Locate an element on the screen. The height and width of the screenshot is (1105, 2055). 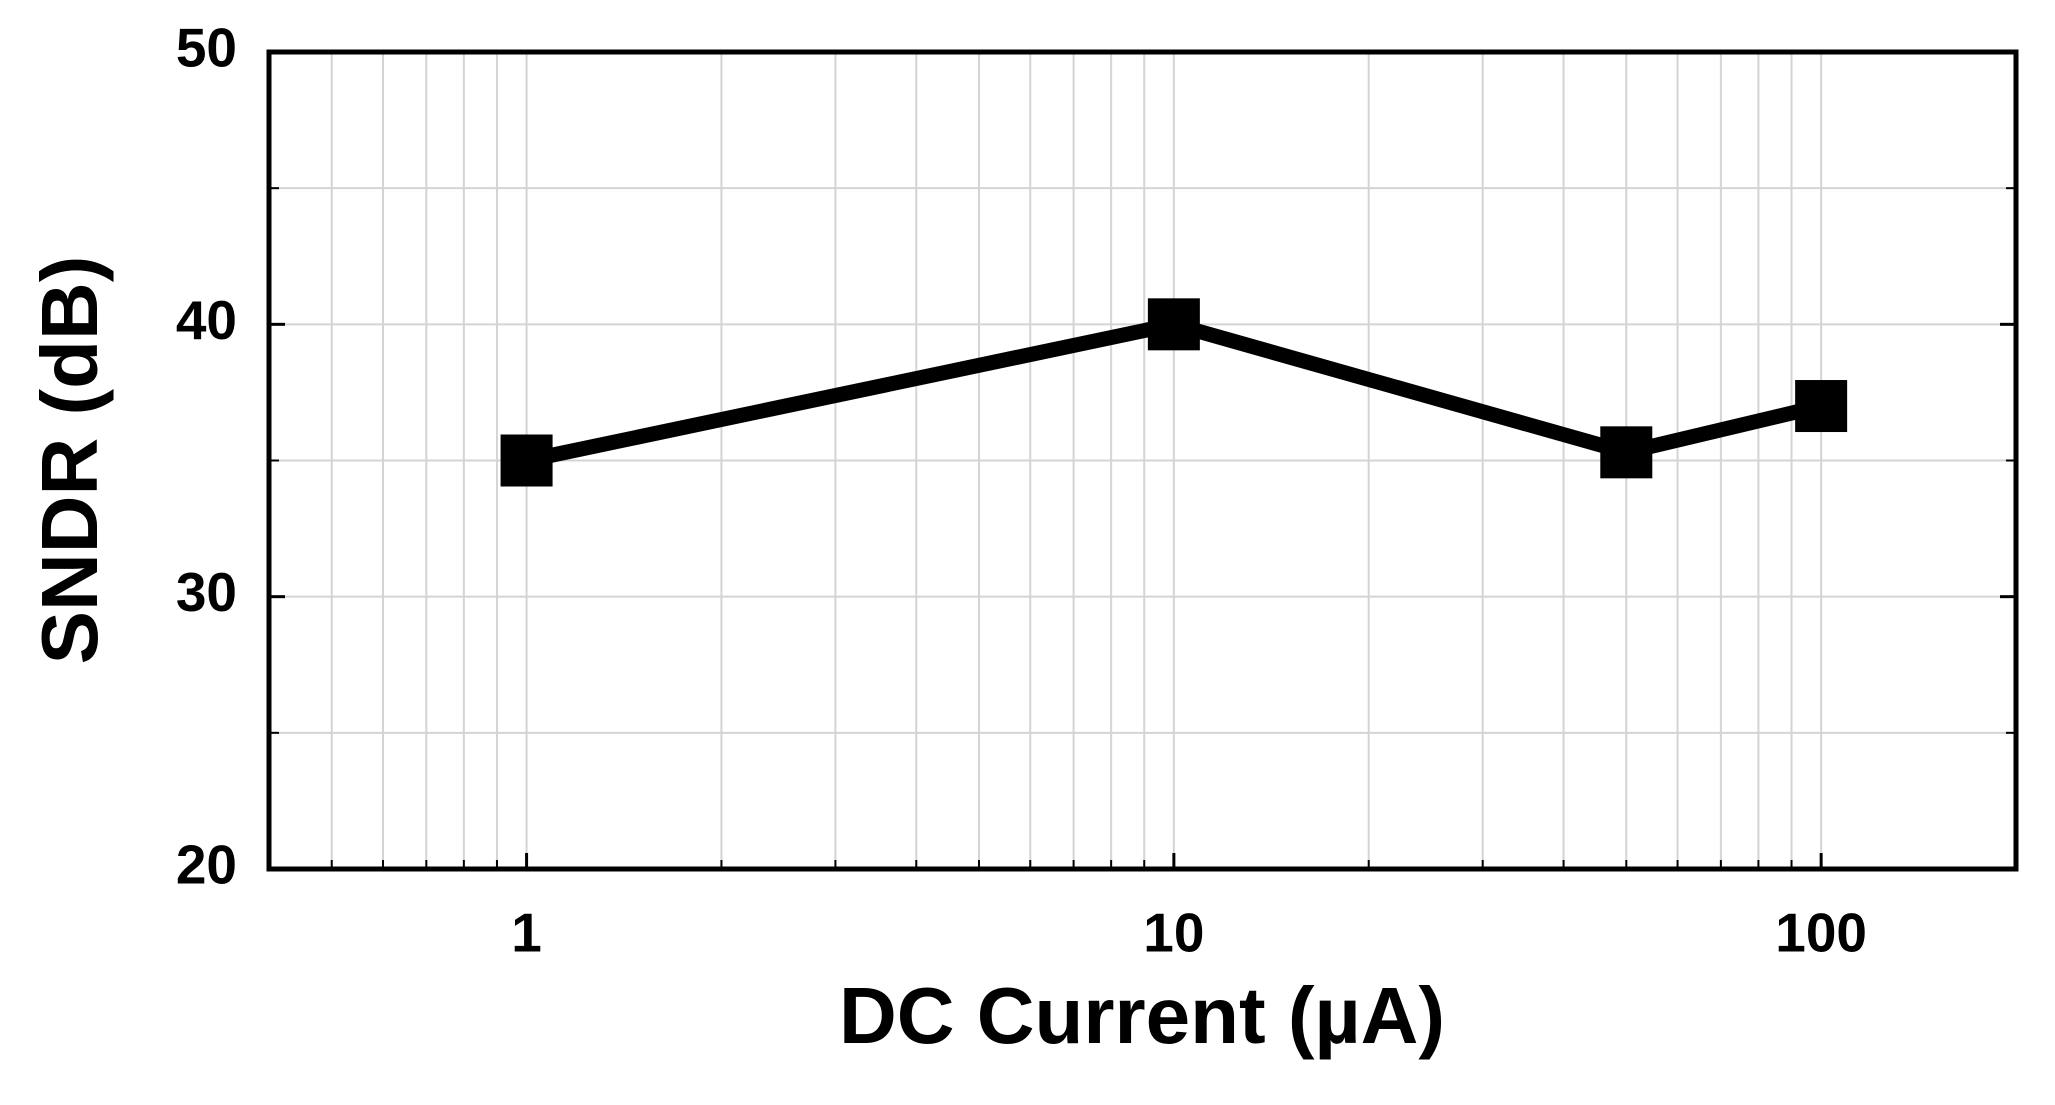
y-axis-label: SNDR (dB) is located at coordinates (69, 460).